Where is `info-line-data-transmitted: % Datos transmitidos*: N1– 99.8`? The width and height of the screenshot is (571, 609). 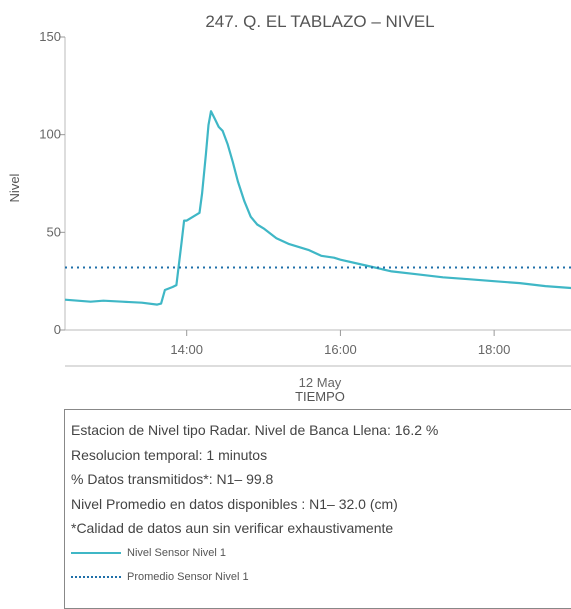 info-line-data-transmitted: % Datos transmitidos*: N1– 99.8 is located at coordinates (172, 479).